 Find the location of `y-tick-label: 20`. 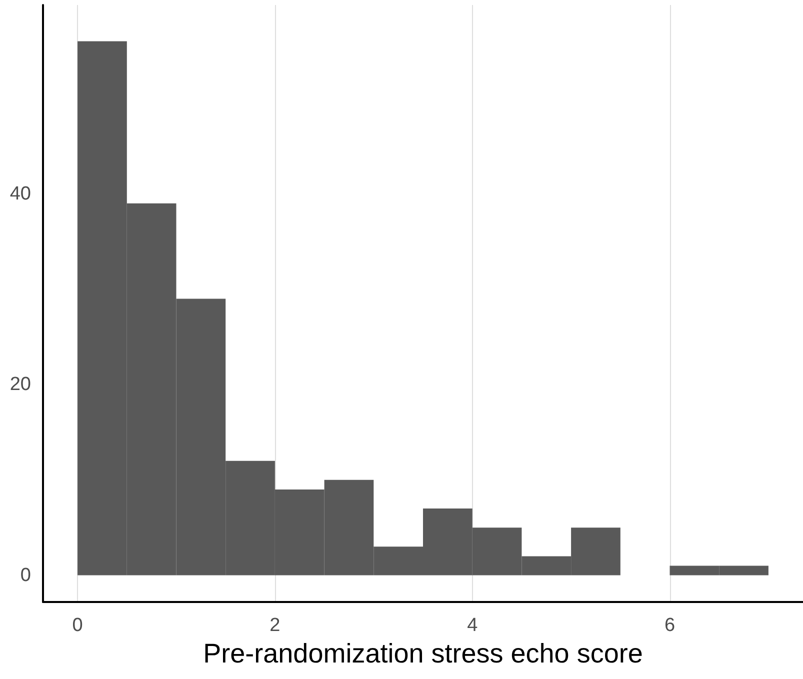

y-tick-label: 20 is located at coordinates (20, 385).